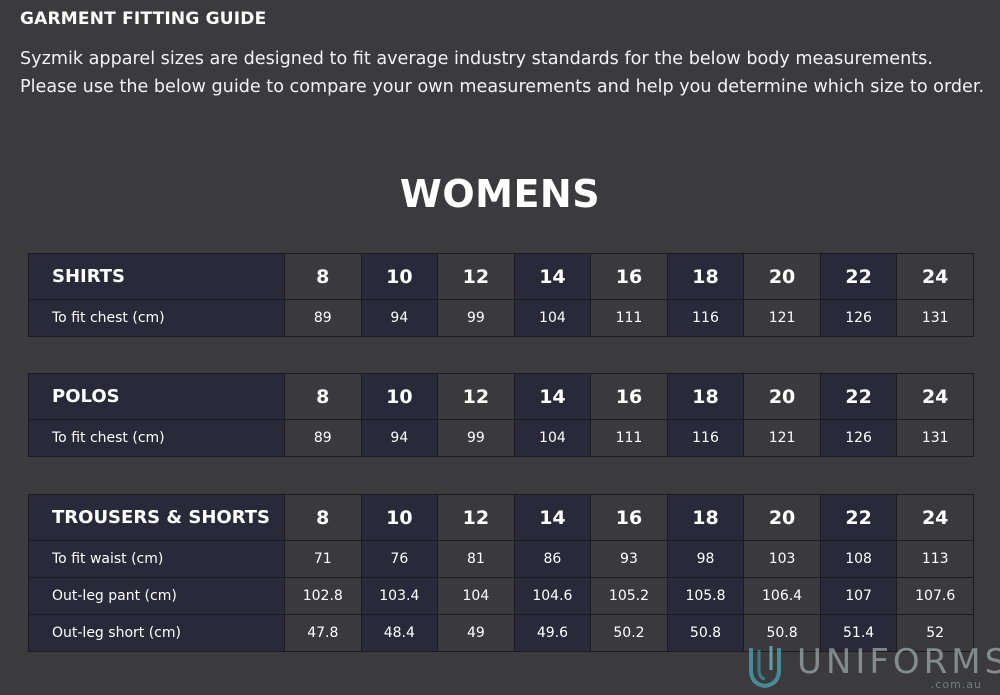 The image size is (1000, 695). What do you see at coordinates (552, 633) in the screenshot?
I see `measurement-cell: 49.6` at bounding box center [552, 633].